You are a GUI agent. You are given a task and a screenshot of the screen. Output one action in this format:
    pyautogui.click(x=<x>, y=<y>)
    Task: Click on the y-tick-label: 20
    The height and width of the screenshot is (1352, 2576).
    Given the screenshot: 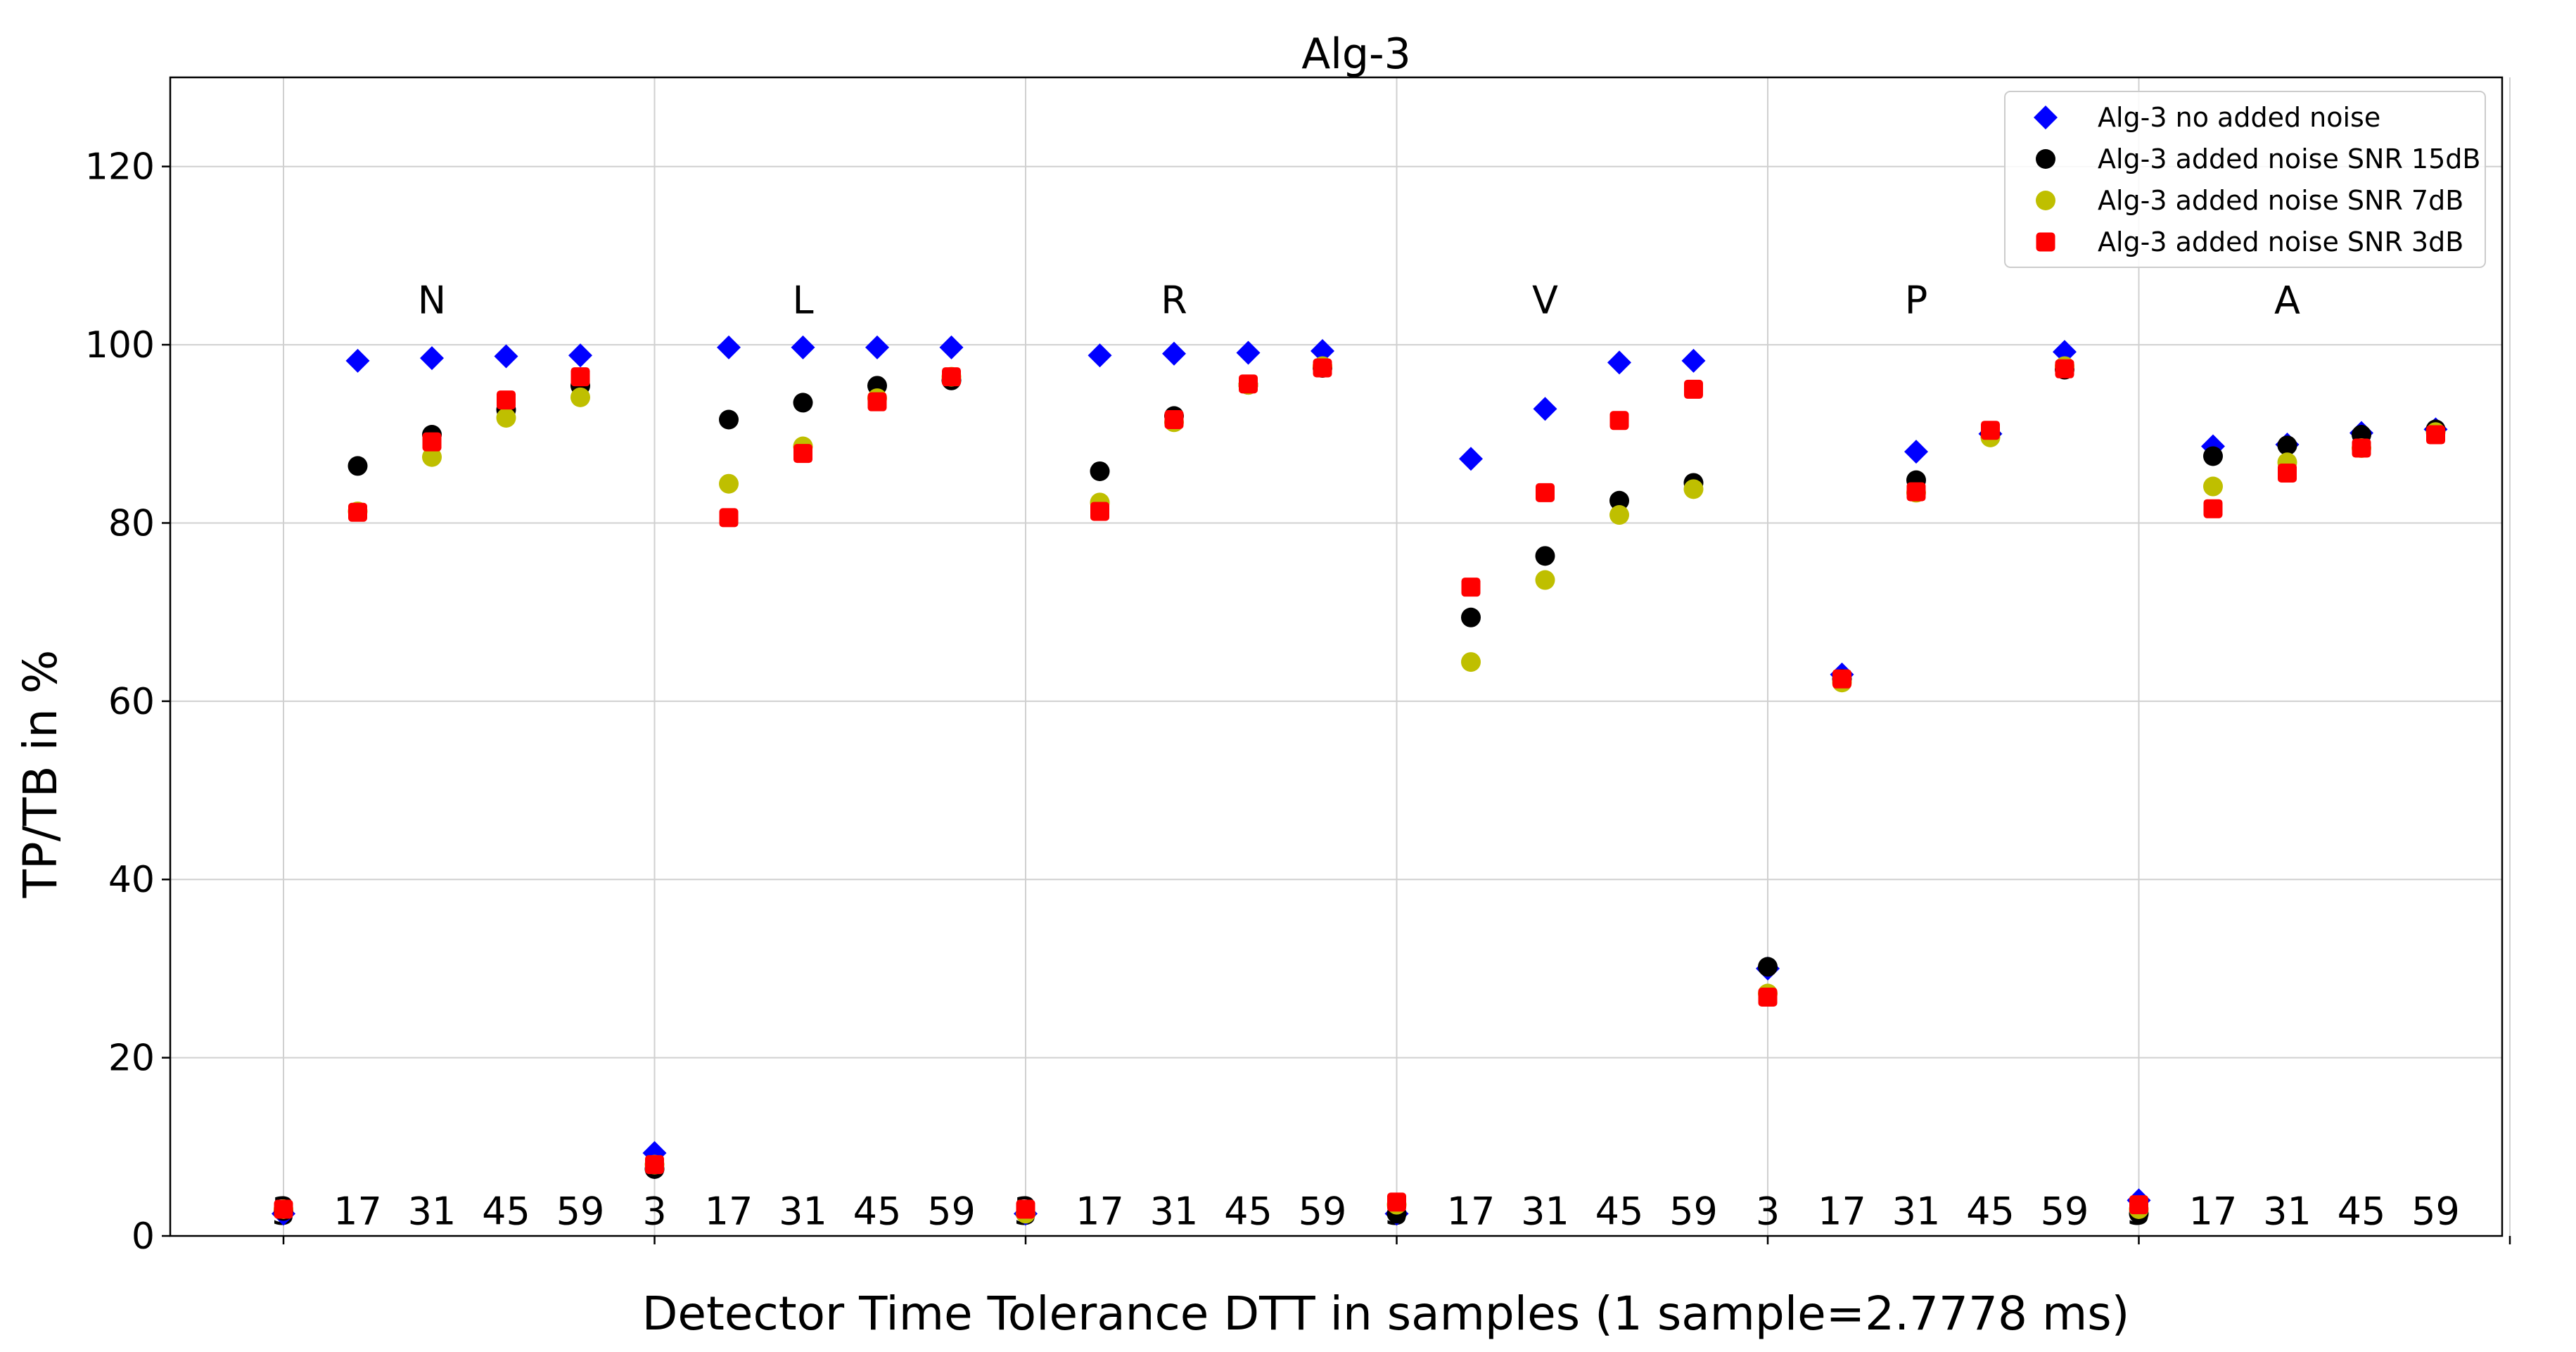 What is the action you would take?
    pyautogui.click(x=131, y=1059)
    